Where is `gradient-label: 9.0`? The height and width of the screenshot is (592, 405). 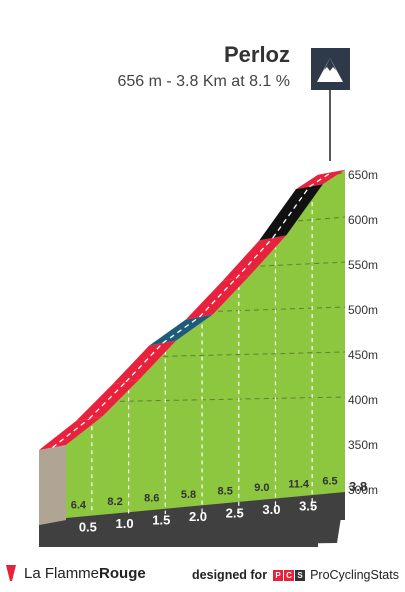
gradient-label: 9.0 is located at coordinates (261, 488).